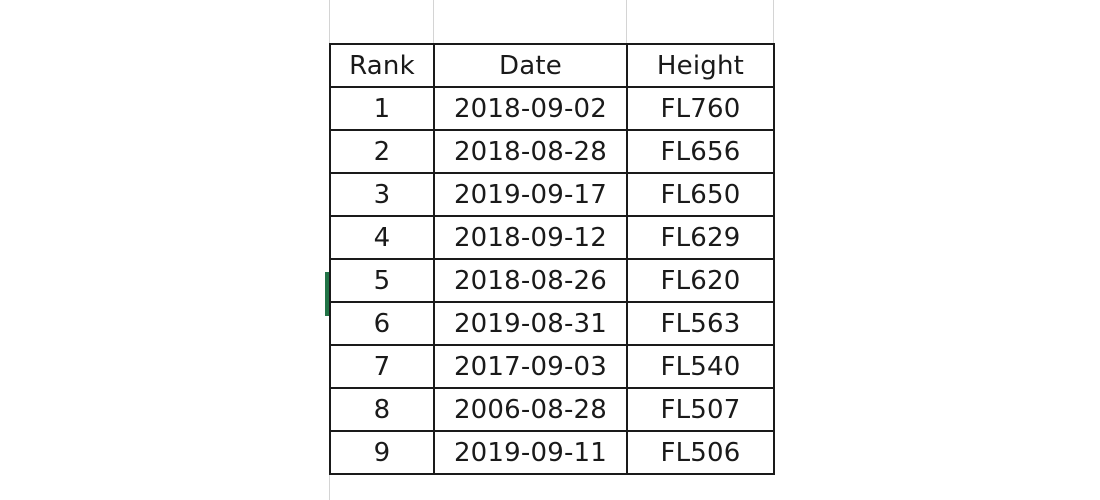 This screenshot has width=1100, height=500. What do you see at coordinates (530, 151) in the screenshot?
I see `date-cell: 2018-08-28` at bounding box center [530, 151].